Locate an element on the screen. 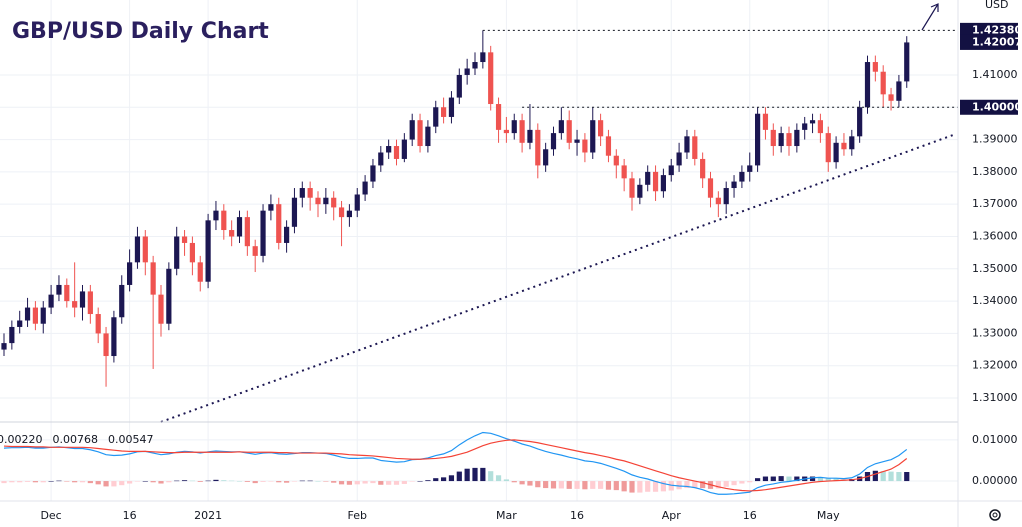 Image resolution: width=1022 pixels, height=527 pixels. y-tick-label: 1.35000 is located at coordinates (995, 268).